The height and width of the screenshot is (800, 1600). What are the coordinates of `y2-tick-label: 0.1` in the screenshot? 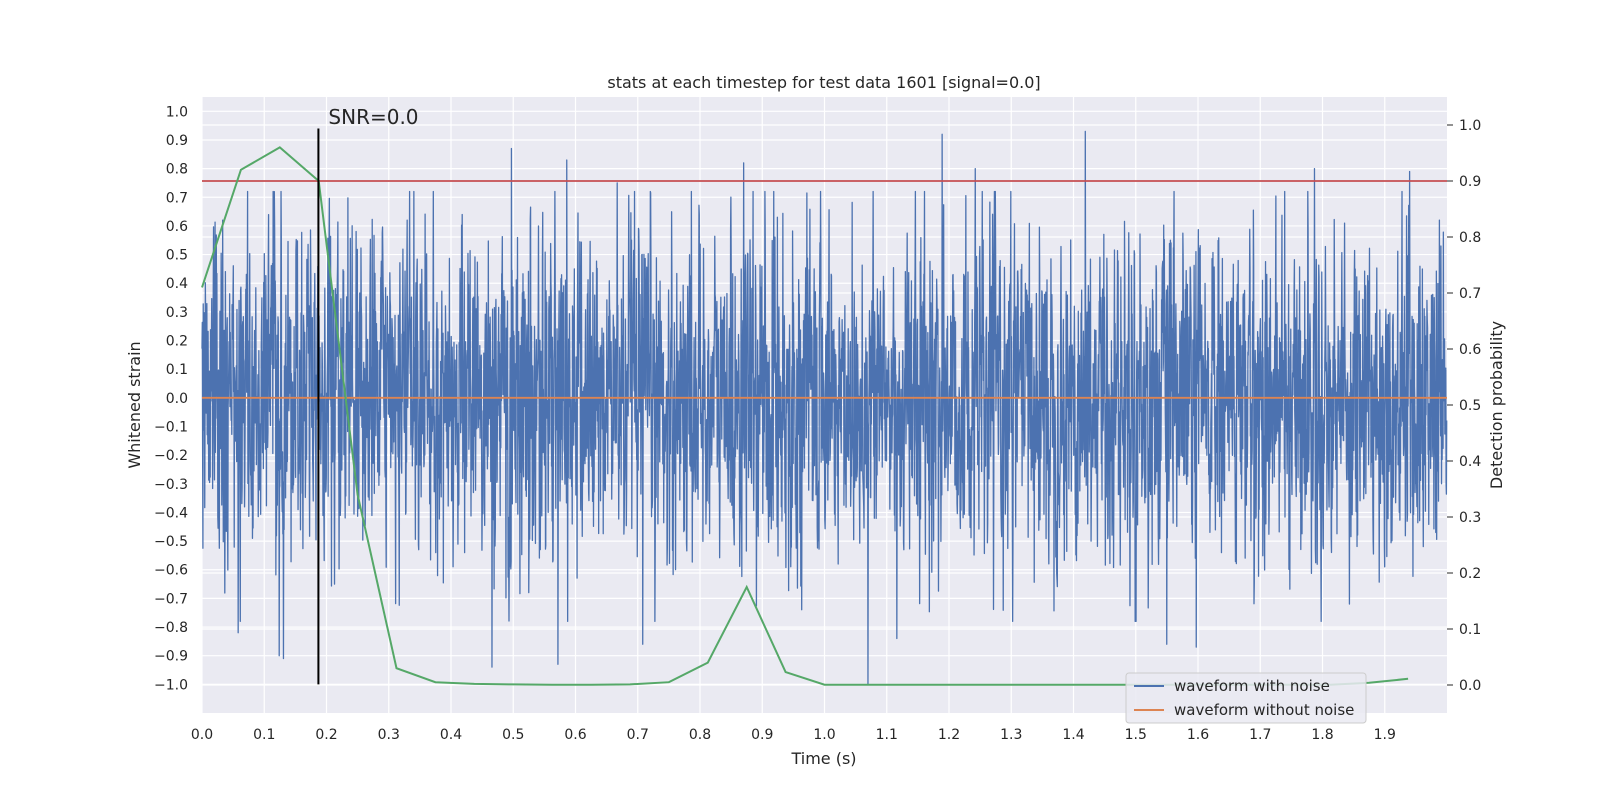 It's located at (1470, 630).